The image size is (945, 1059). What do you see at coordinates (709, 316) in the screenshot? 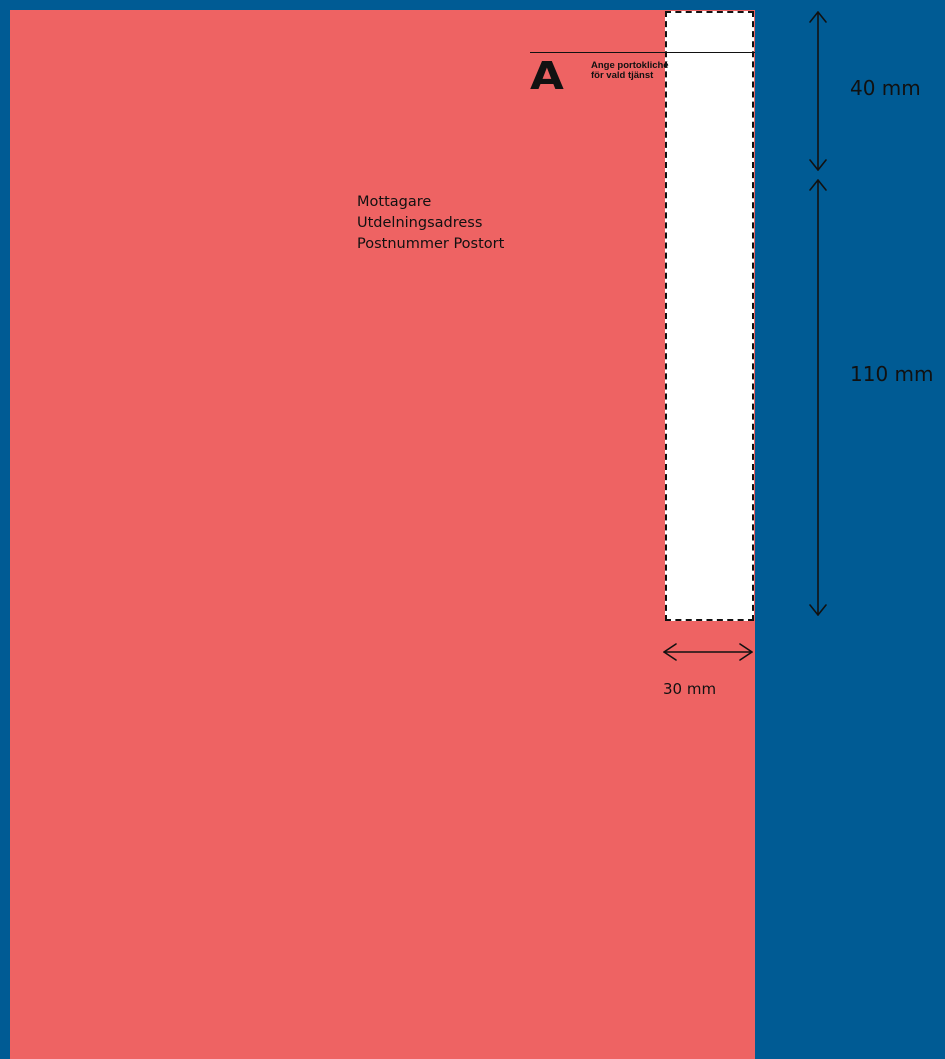
I see `clear-zone` at bounding box center [709, 316].